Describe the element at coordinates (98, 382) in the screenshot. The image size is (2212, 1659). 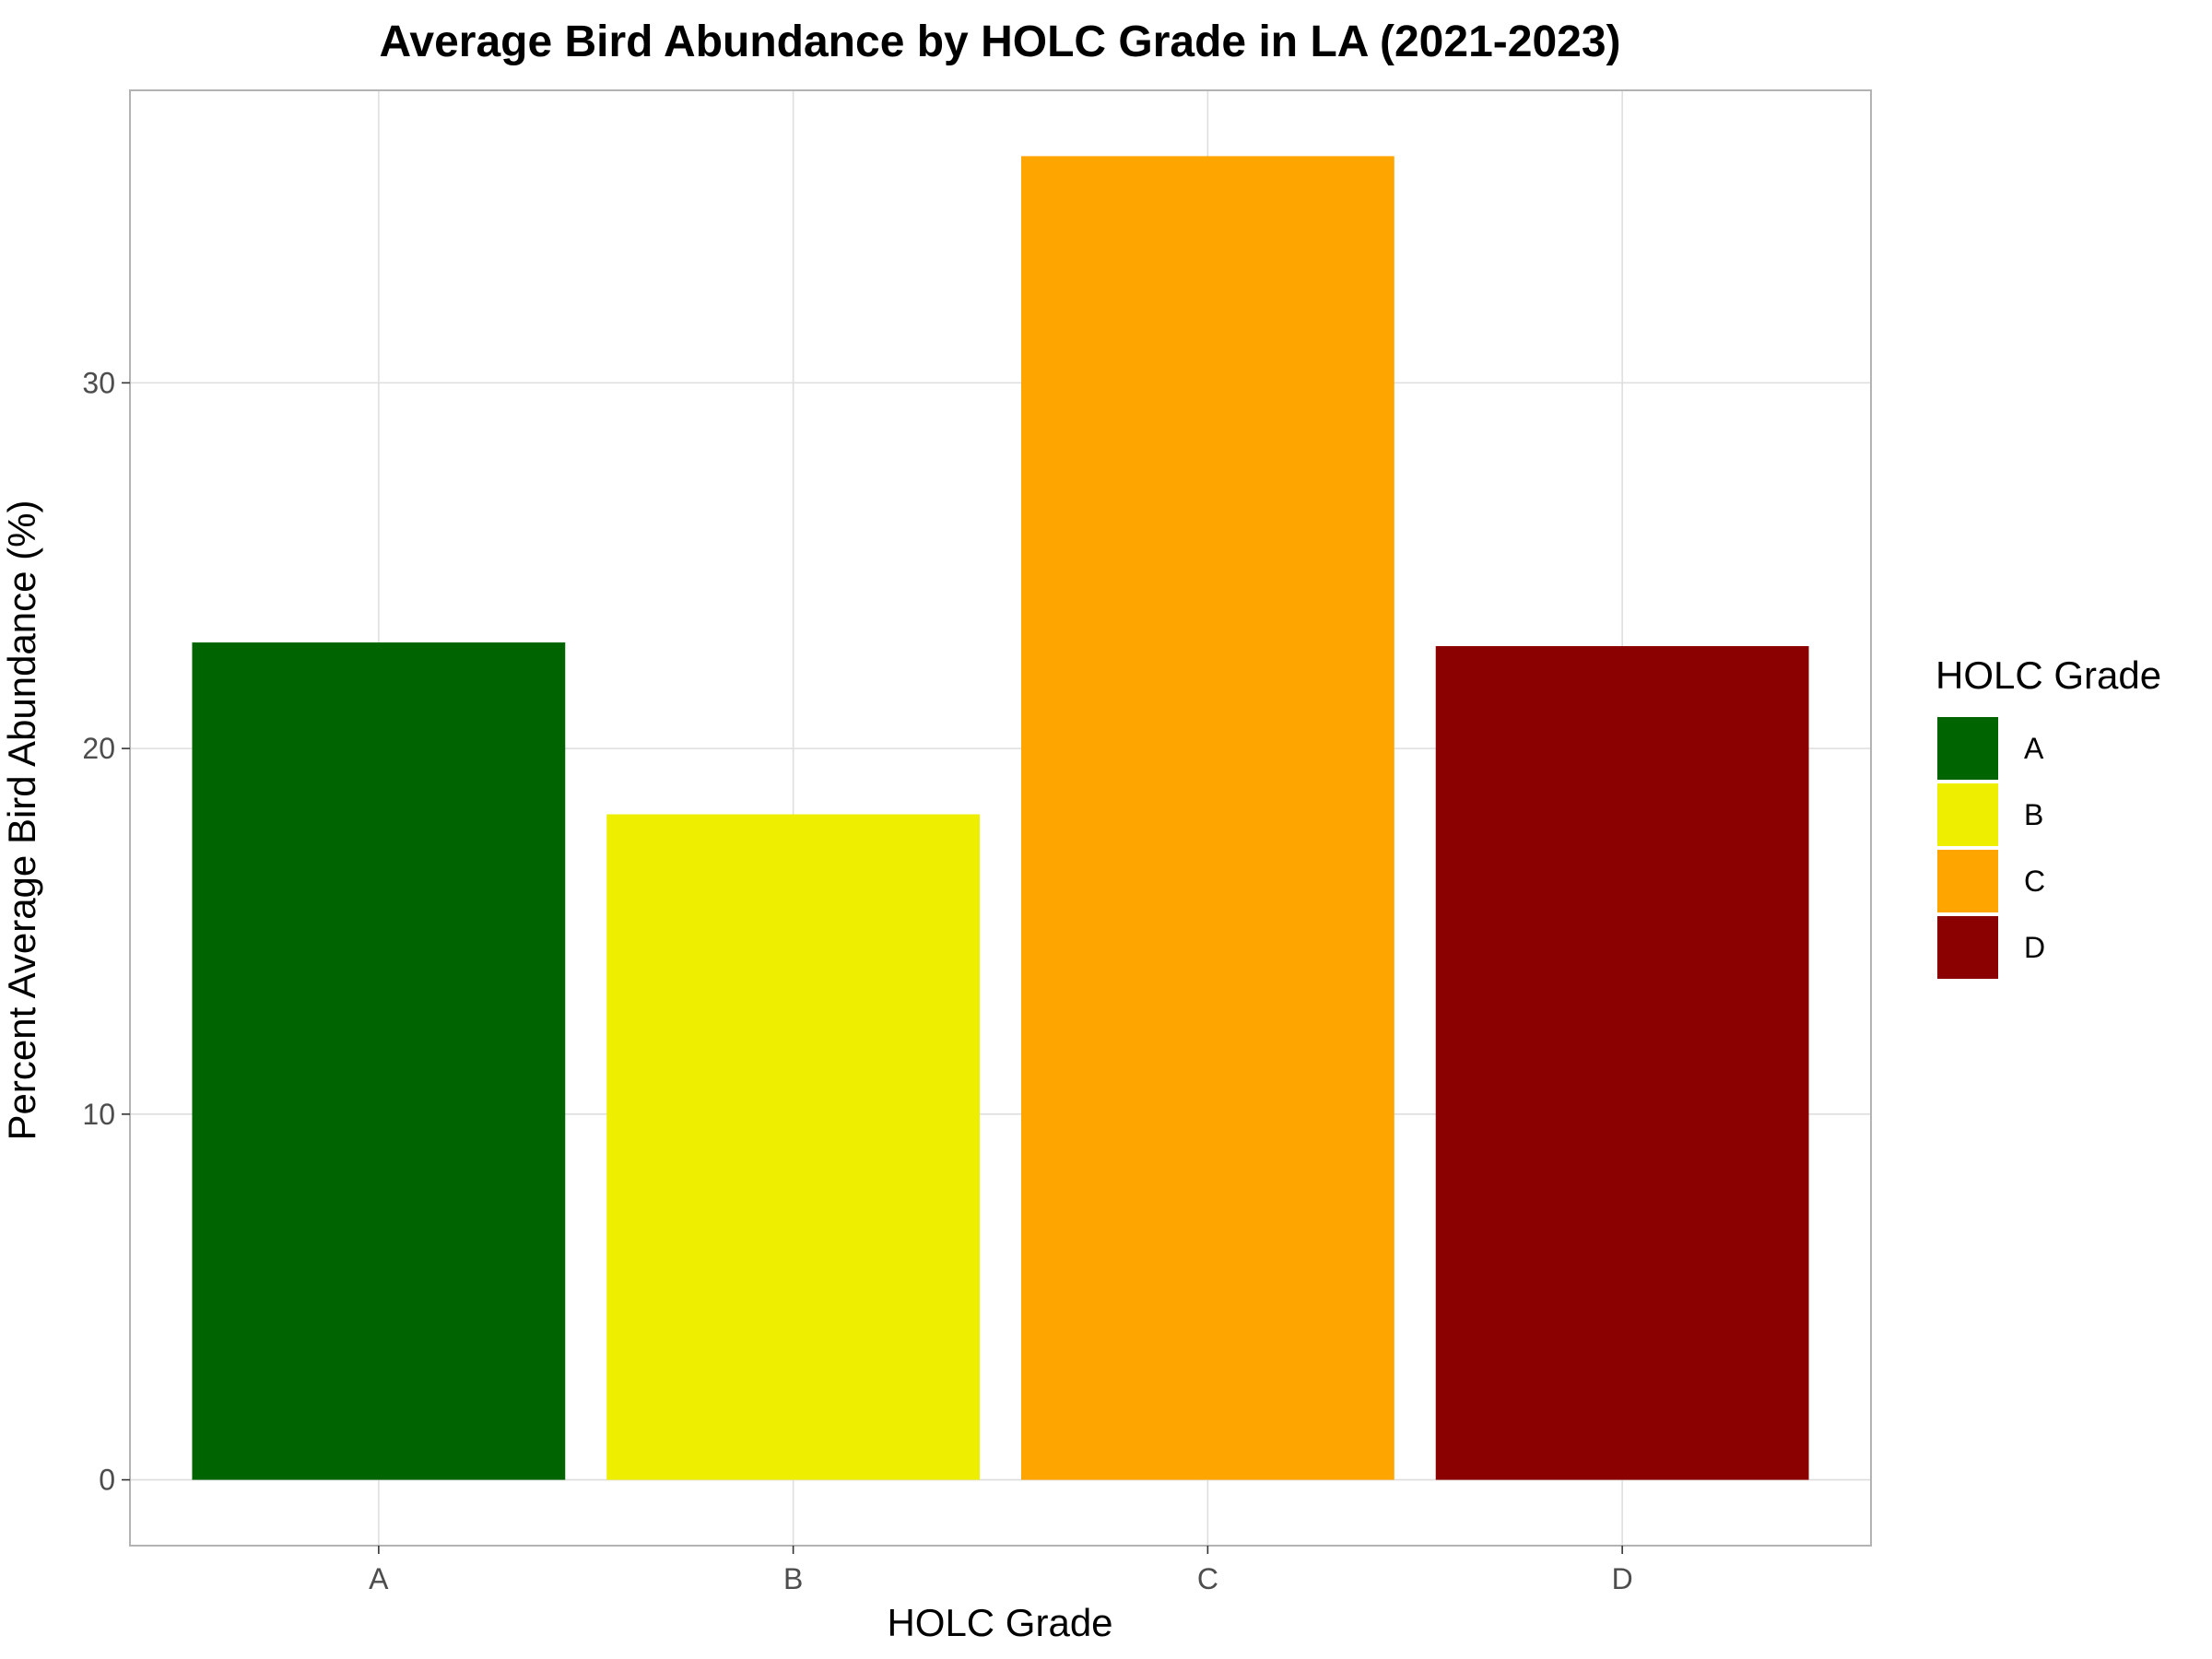
I see `y-tick-label: 30` at that location.